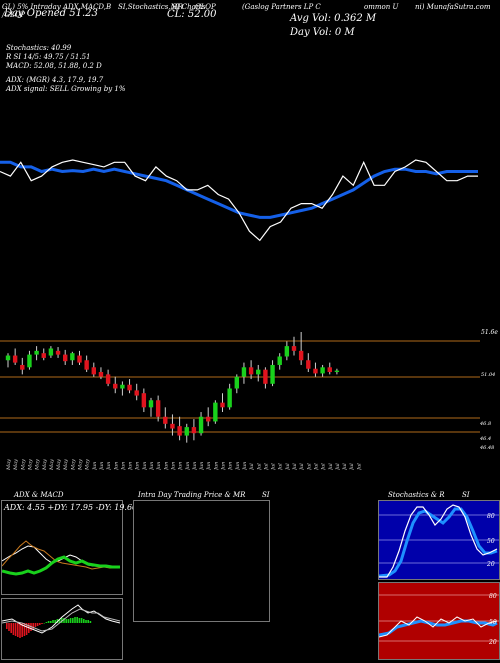  Describe the element at coordinates (173, 466) in the screenshot. I see `date-tick-label: 16 Jun` at that location.